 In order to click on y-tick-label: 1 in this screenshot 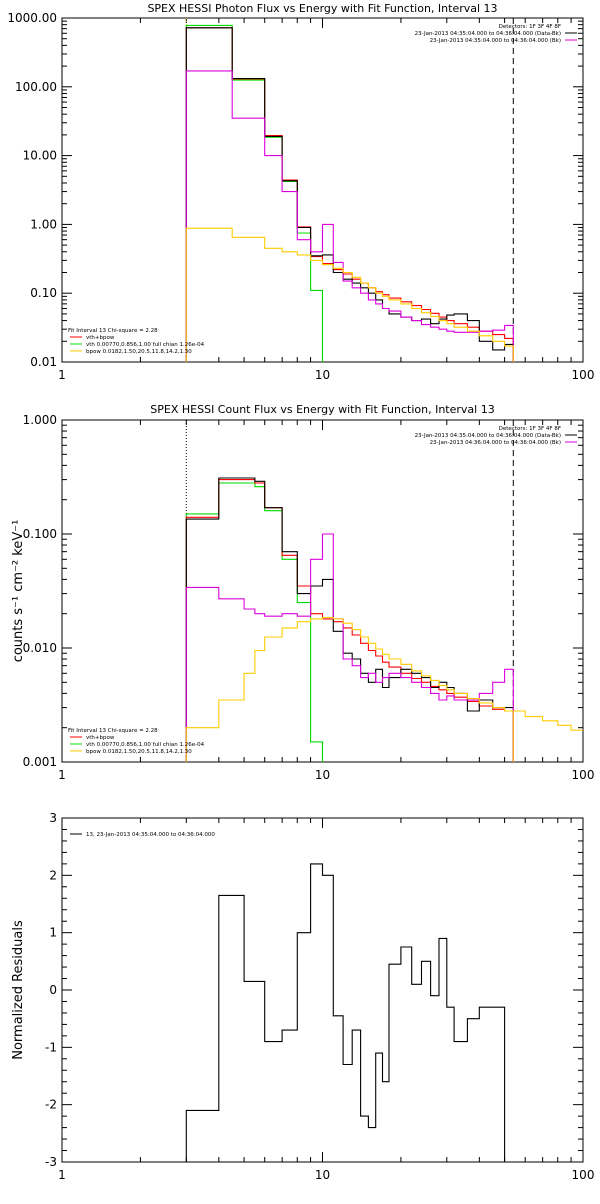, I will do `click(53, 933)`.